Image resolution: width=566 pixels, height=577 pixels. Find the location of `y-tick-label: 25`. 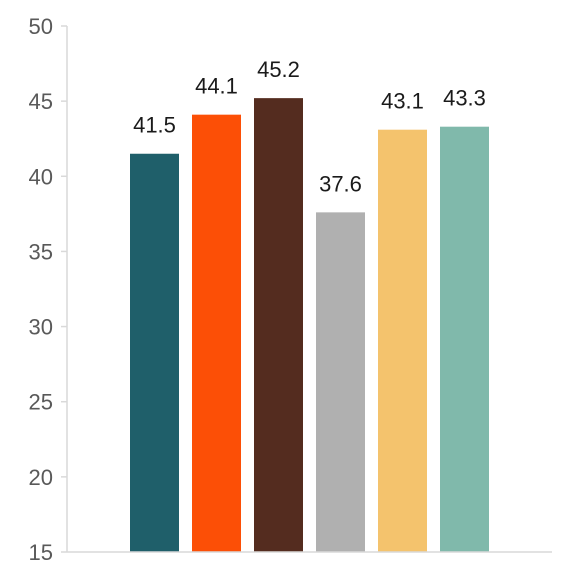

y-tick-label: 25 is located at coordinates (41, 402).